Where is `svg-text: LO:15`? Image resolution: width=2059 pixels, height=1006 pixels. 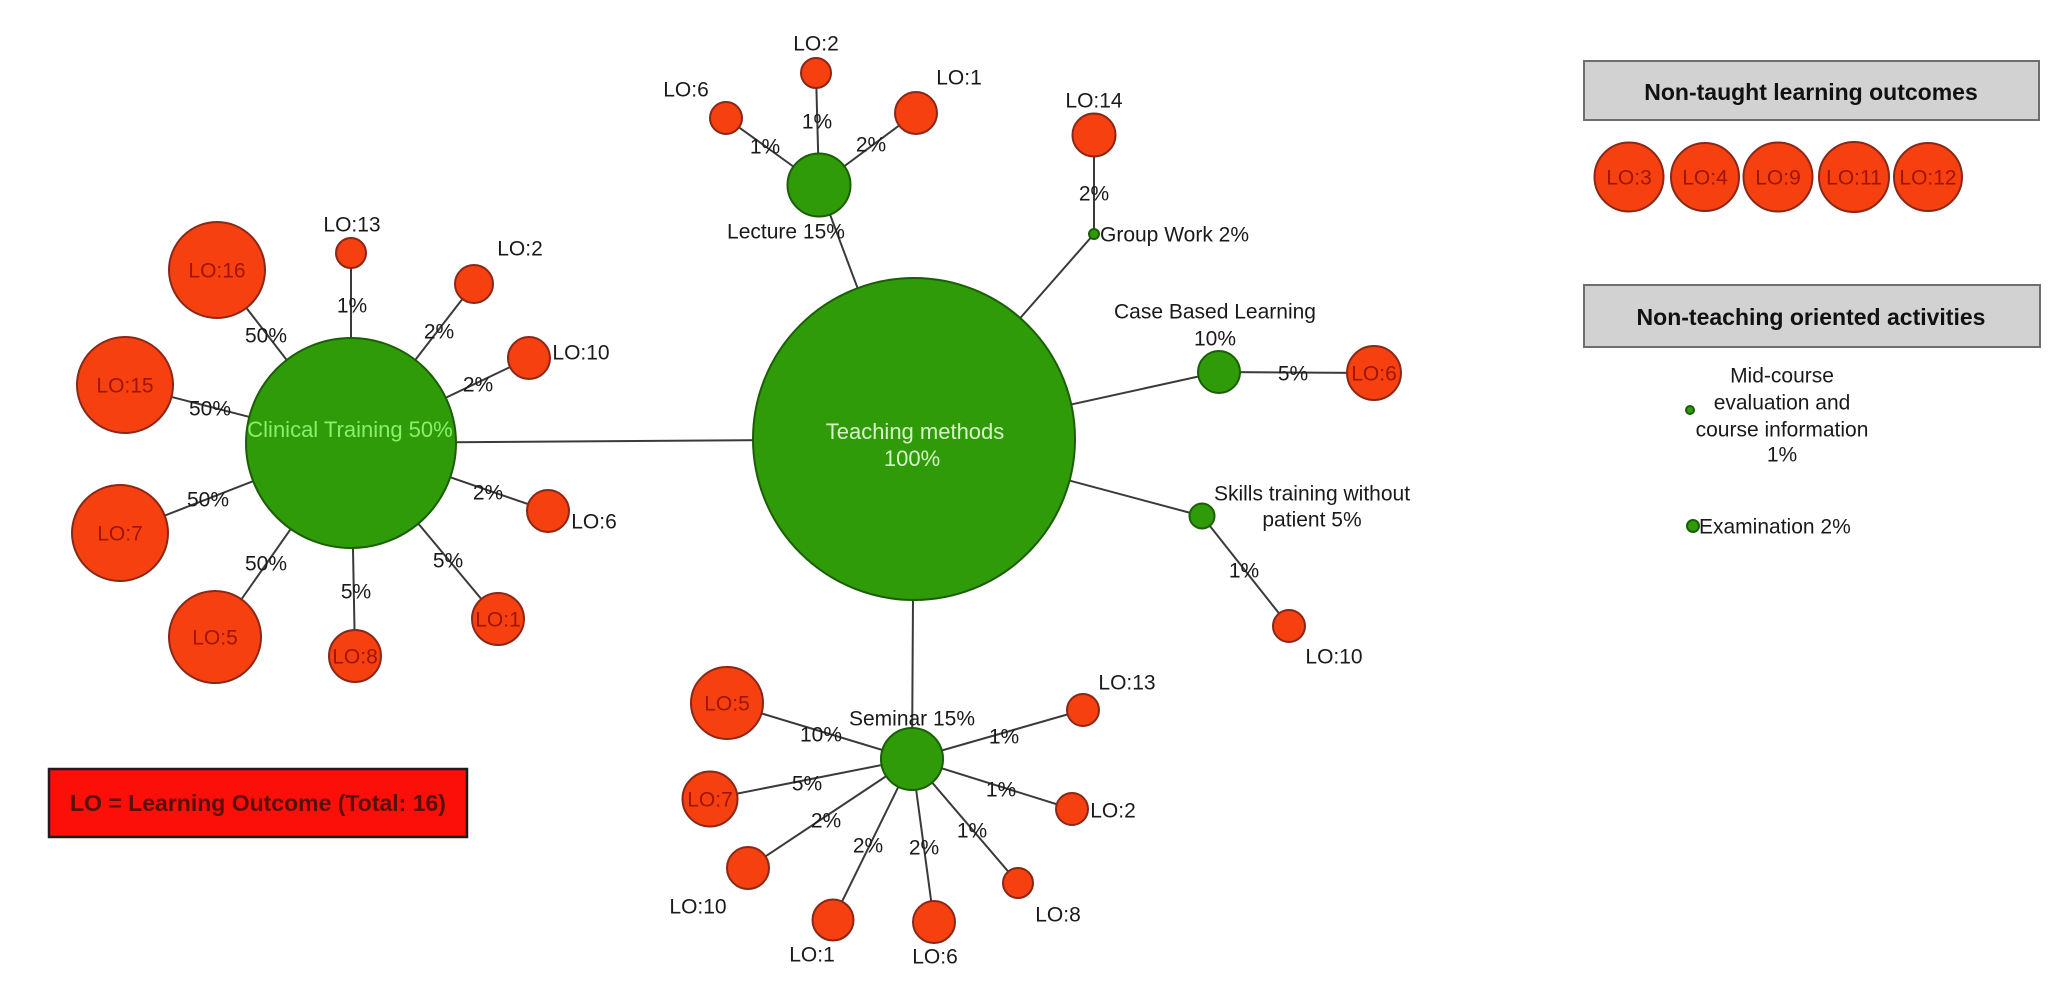 svg-text: LO:15 is located at coordinates (124, 386).